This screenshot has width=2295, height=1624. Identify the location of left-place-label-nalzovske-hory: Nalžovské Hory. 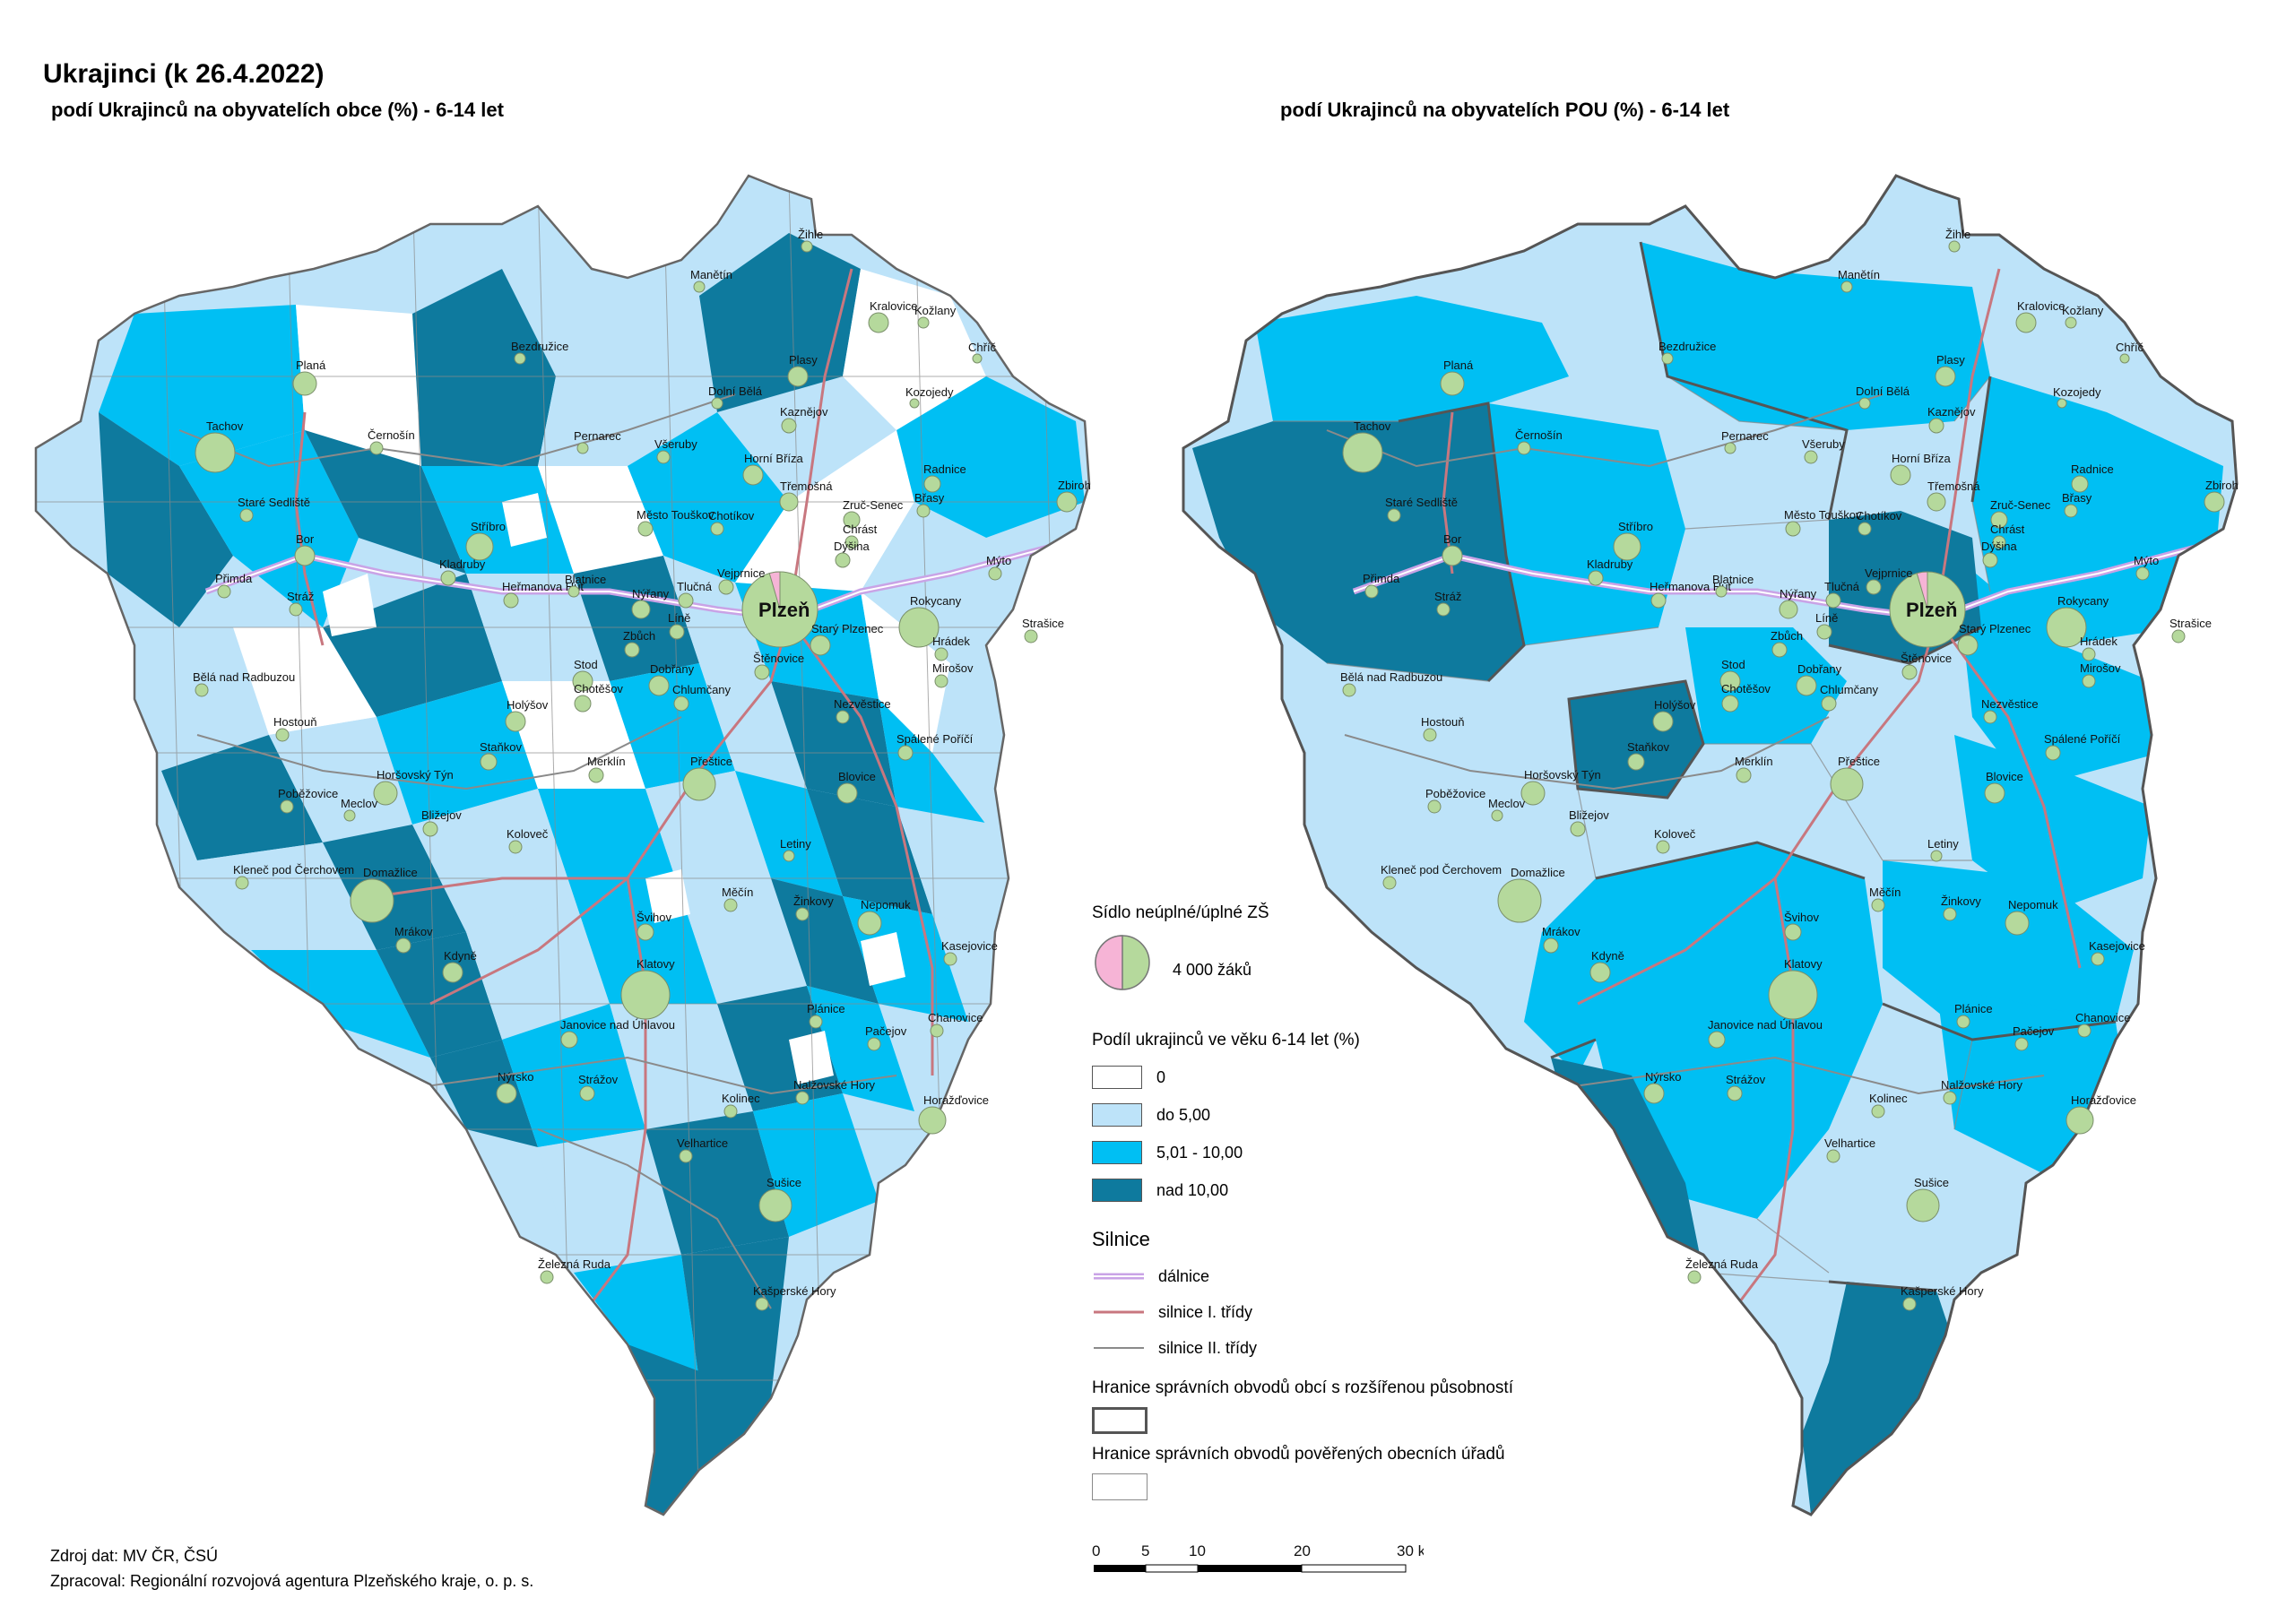
(835, 1085).